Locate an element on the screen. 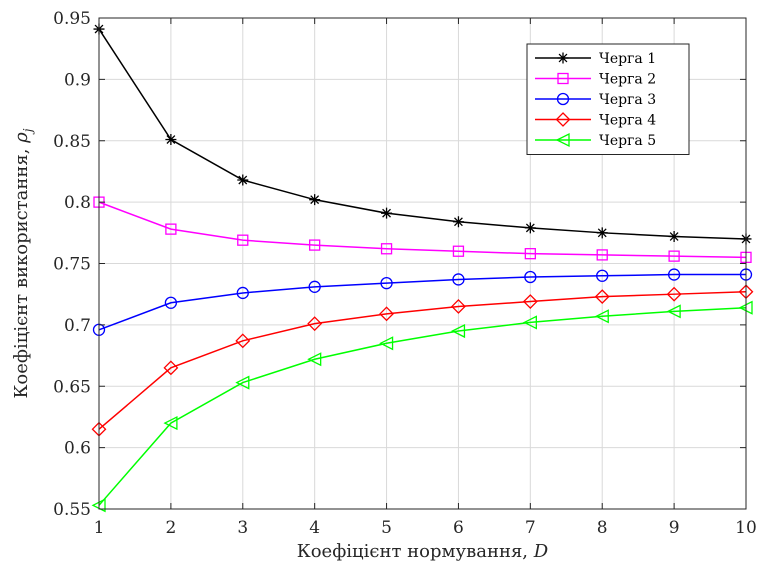 The image size is (760, 566). x-tick-label: 4 is located at coordinates (314, 528).